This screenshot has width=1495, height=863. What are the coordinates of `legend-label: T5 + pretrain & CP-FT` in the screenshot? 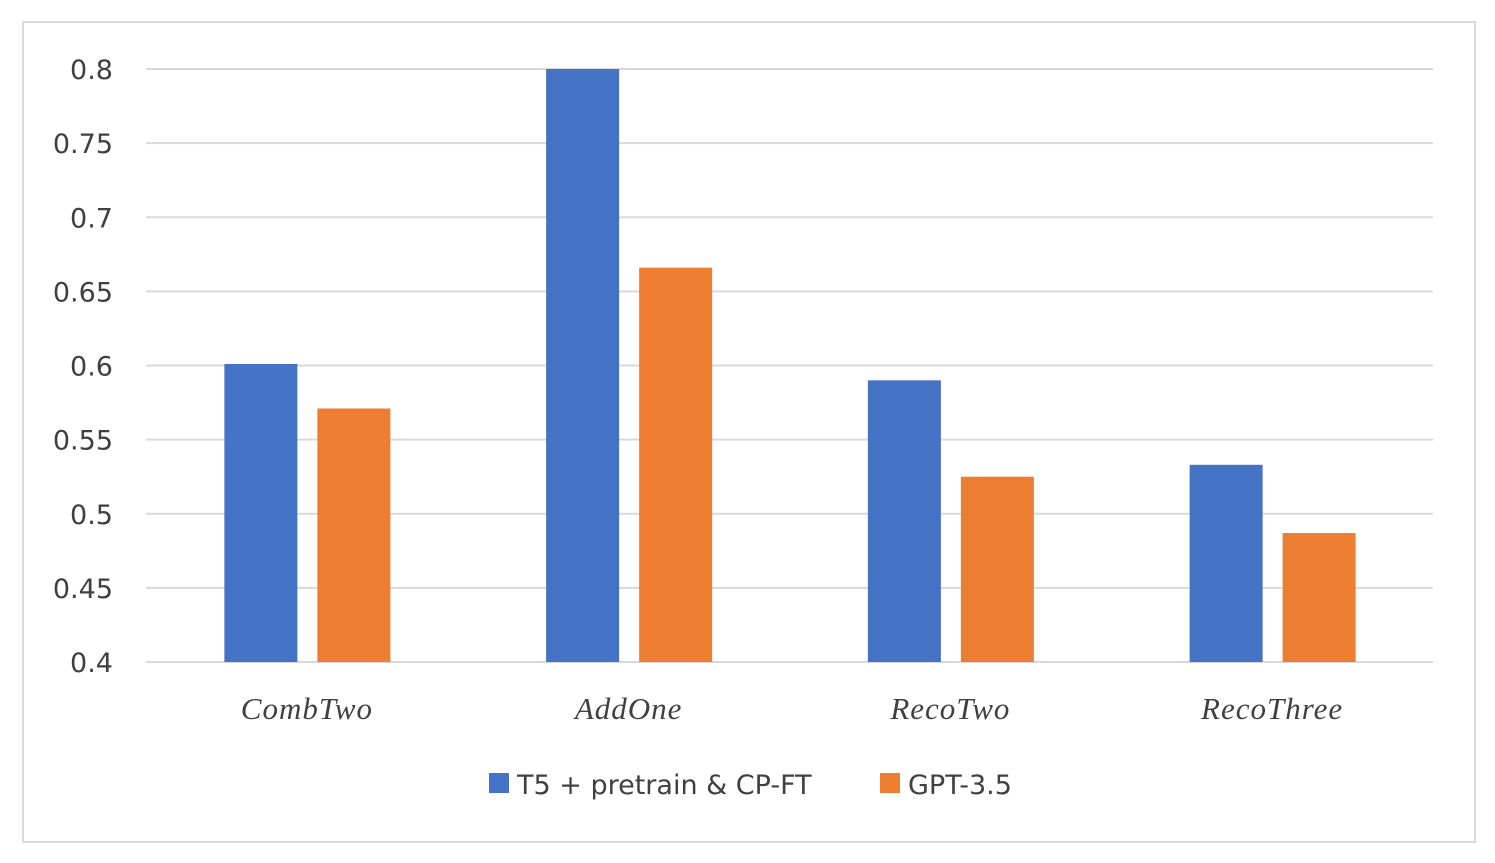 It's located at (664, 785).